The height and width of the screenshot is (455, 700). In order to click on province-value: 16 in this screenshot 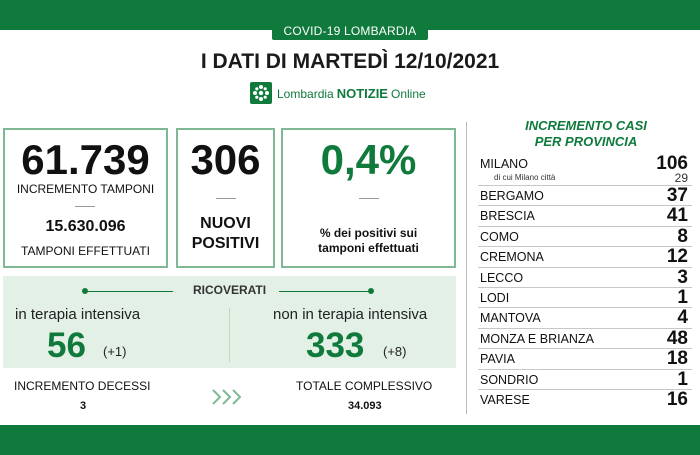, I will do `click(677, 399)`.